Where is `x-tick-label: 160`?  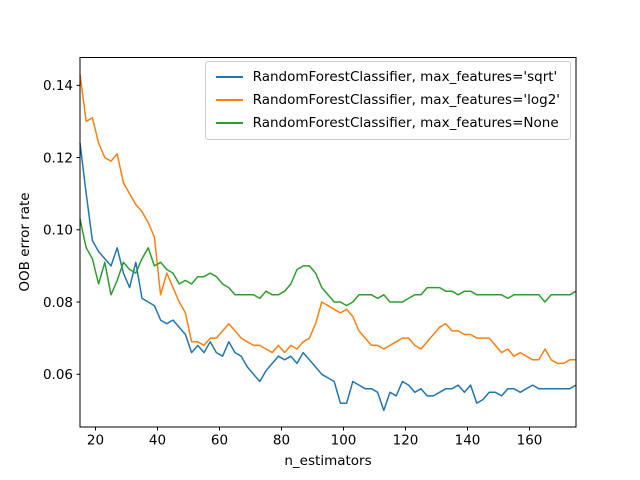
x-tick-label: 160 is located at coordinates (530, 441).